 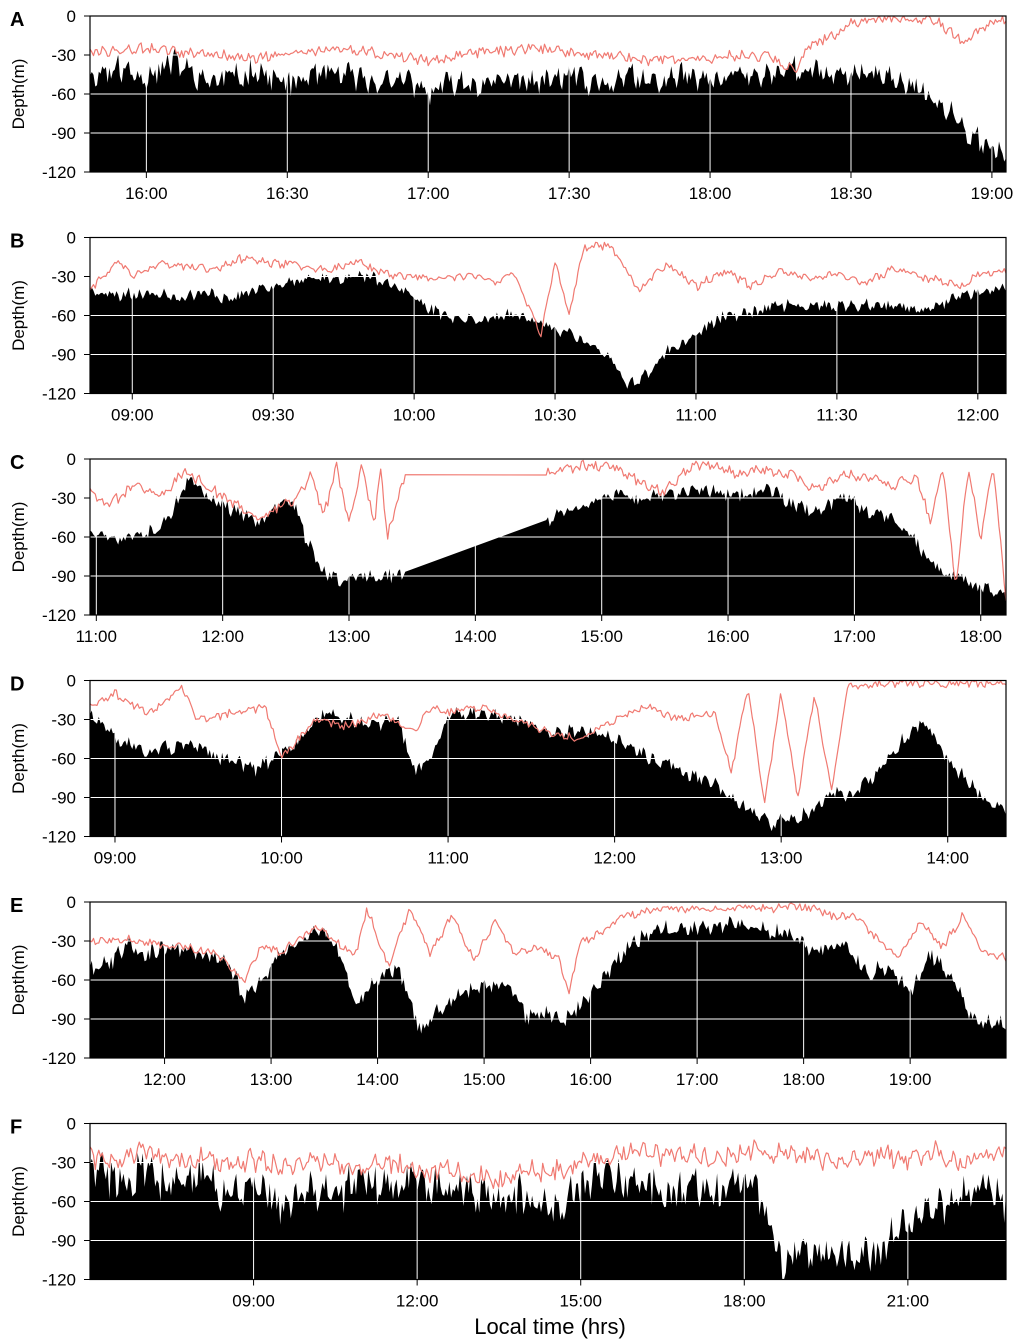 What do you see at coordinates (17, 242) in the screenshot?
I see `panel-letter: B` at bounding box center [17, 242].